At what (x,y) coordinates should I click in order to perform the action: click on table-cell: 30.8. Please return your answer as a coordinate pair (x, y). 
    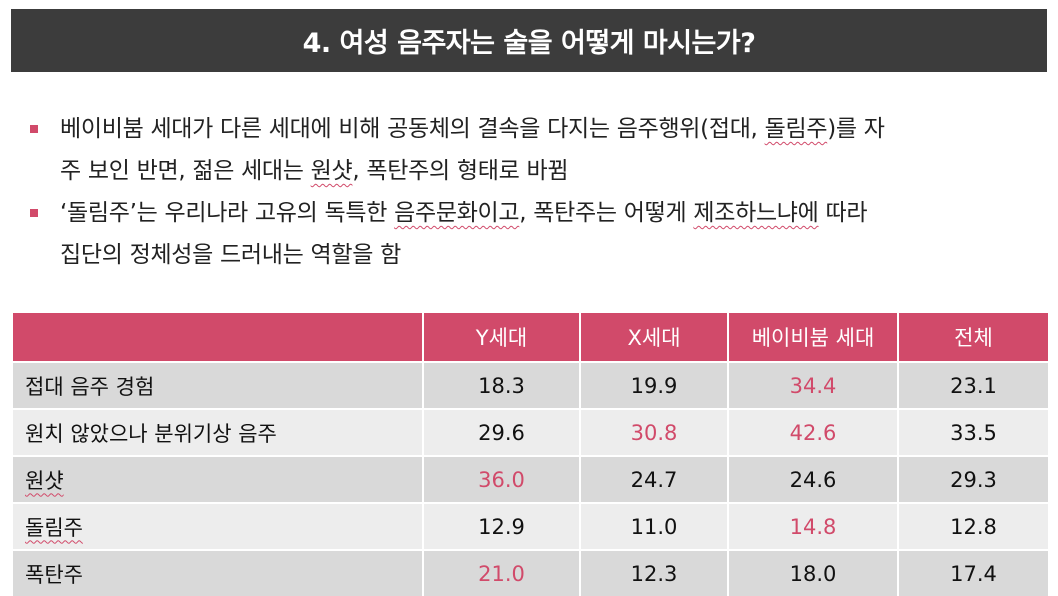
    Looking at the image, I should click on (654, 432).